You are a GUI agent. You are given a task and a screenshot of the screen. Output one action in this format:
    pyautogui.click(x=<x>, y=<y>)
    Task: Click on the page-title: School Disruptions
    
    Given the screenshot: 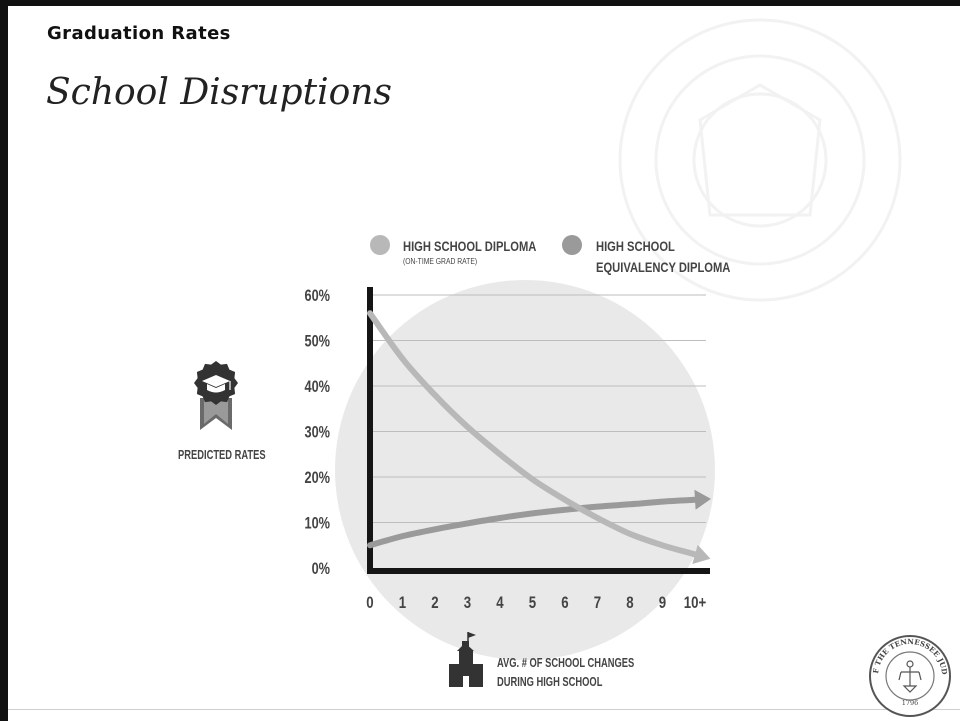 What is the action you would take?
    pyautogui.click(x=219, y=92)
    